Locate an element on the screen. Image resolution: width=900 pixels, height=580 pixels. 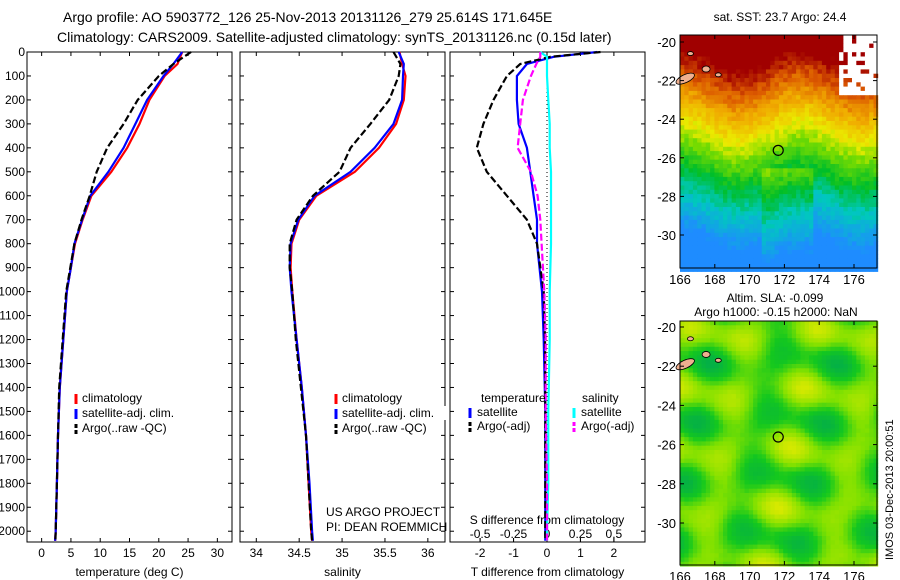
lat-tick-label: -26 is located at coordinates (666, 158).